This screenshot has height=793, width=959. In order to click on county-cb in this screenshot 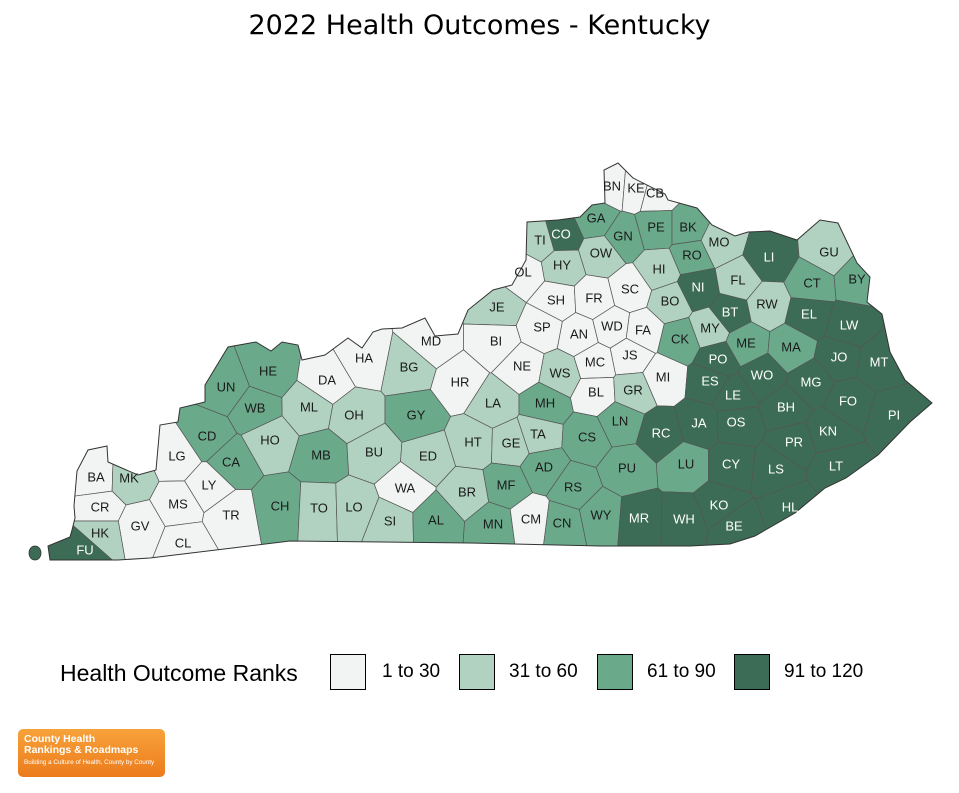, I will do `click(692, 187)`.